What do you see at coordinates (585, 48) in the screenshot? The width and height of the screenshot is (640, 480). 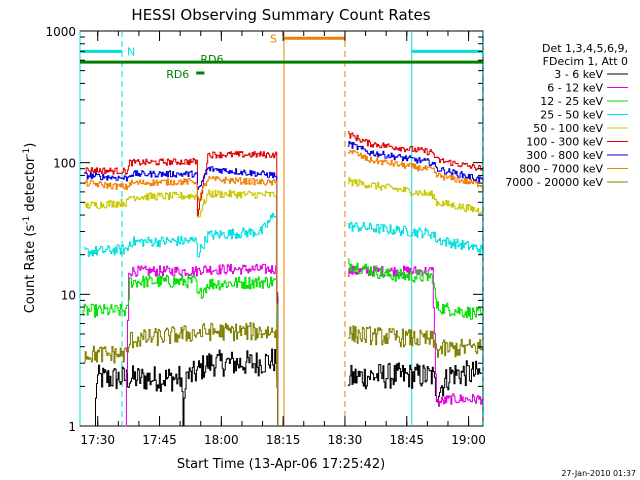 I see `legend-header-1: Det 1,3,4,5,6,9,` at bounding box center [585, 48].